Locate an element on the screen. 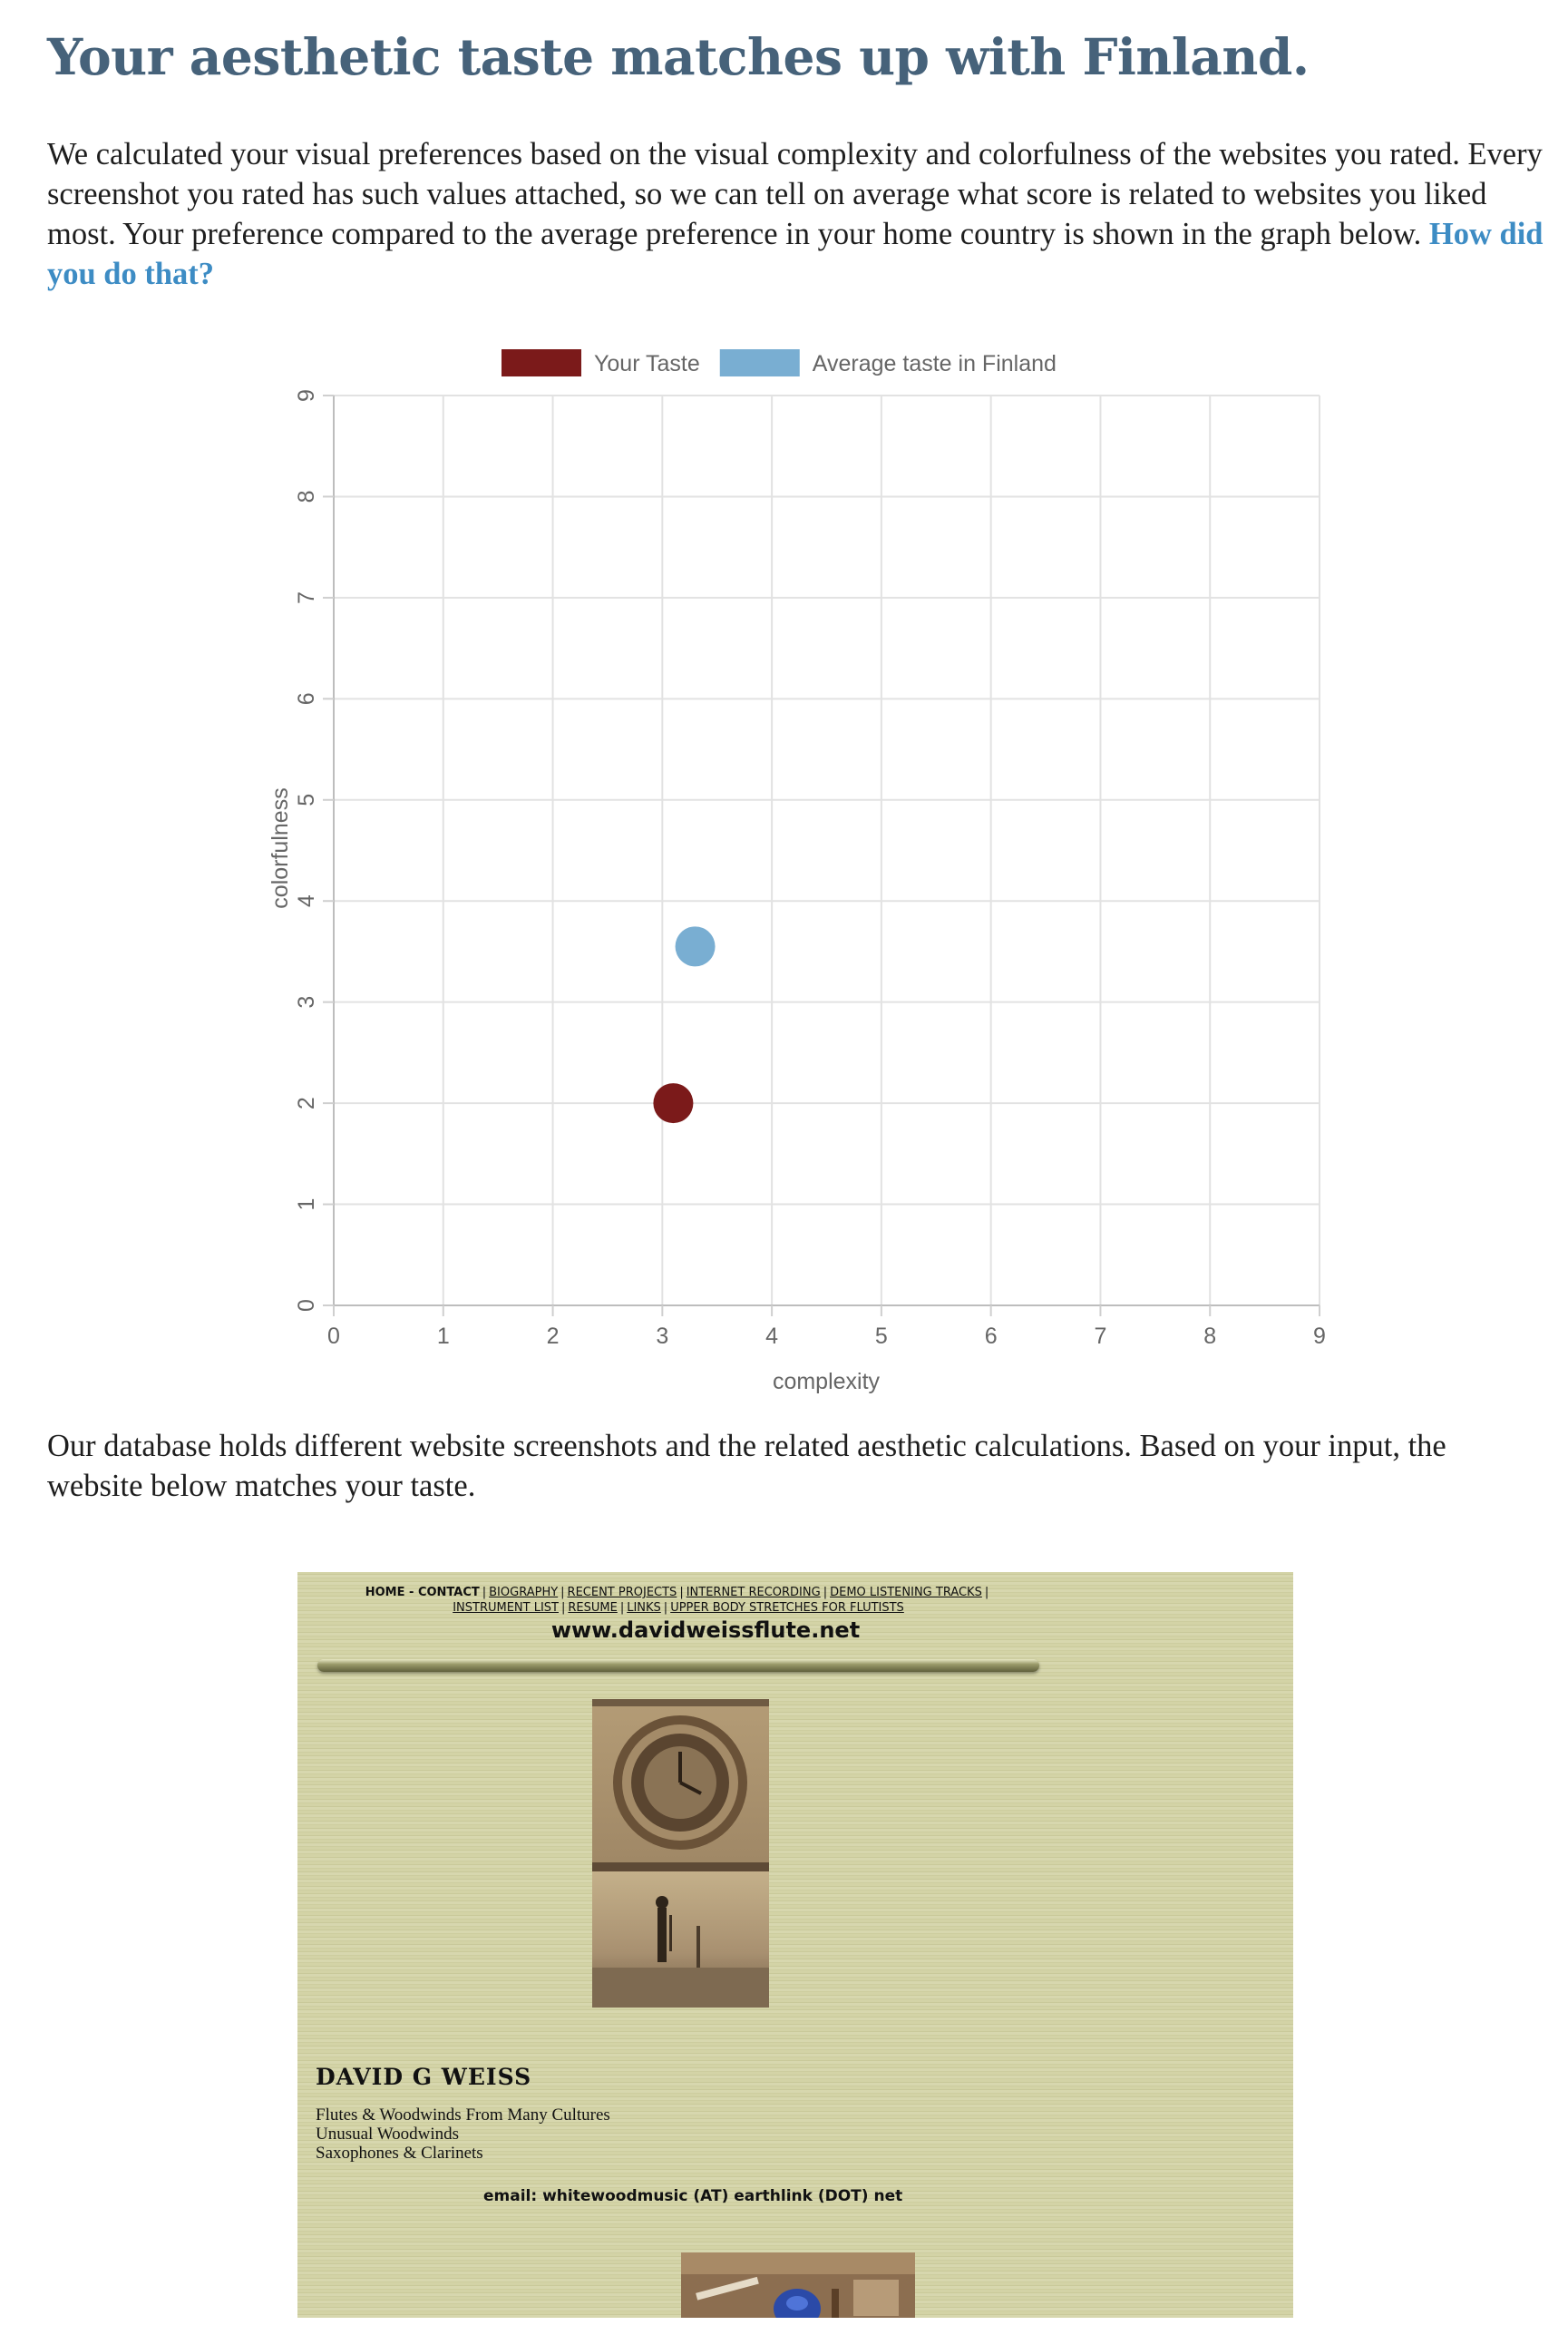  site-nav-link: INSTRUMENT LIST is located at coordinates (506, 1608).